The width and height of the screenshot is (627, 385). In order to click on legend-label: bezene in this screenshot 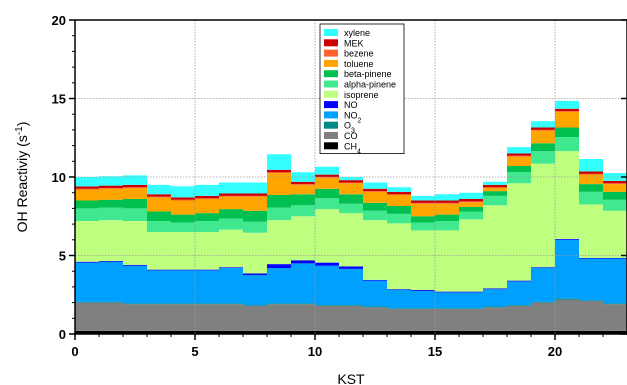, I will do `click(359, 54)`.